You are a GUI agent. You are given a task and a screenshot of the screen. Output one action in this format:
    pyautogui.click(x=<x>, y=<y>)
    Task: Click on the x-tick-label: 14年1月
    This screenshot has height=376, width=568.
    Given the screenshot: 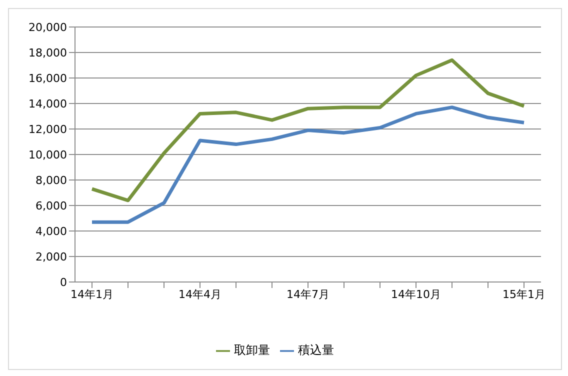 What is the action you would take?
    pyautogui.click(x=92, y=294)
    